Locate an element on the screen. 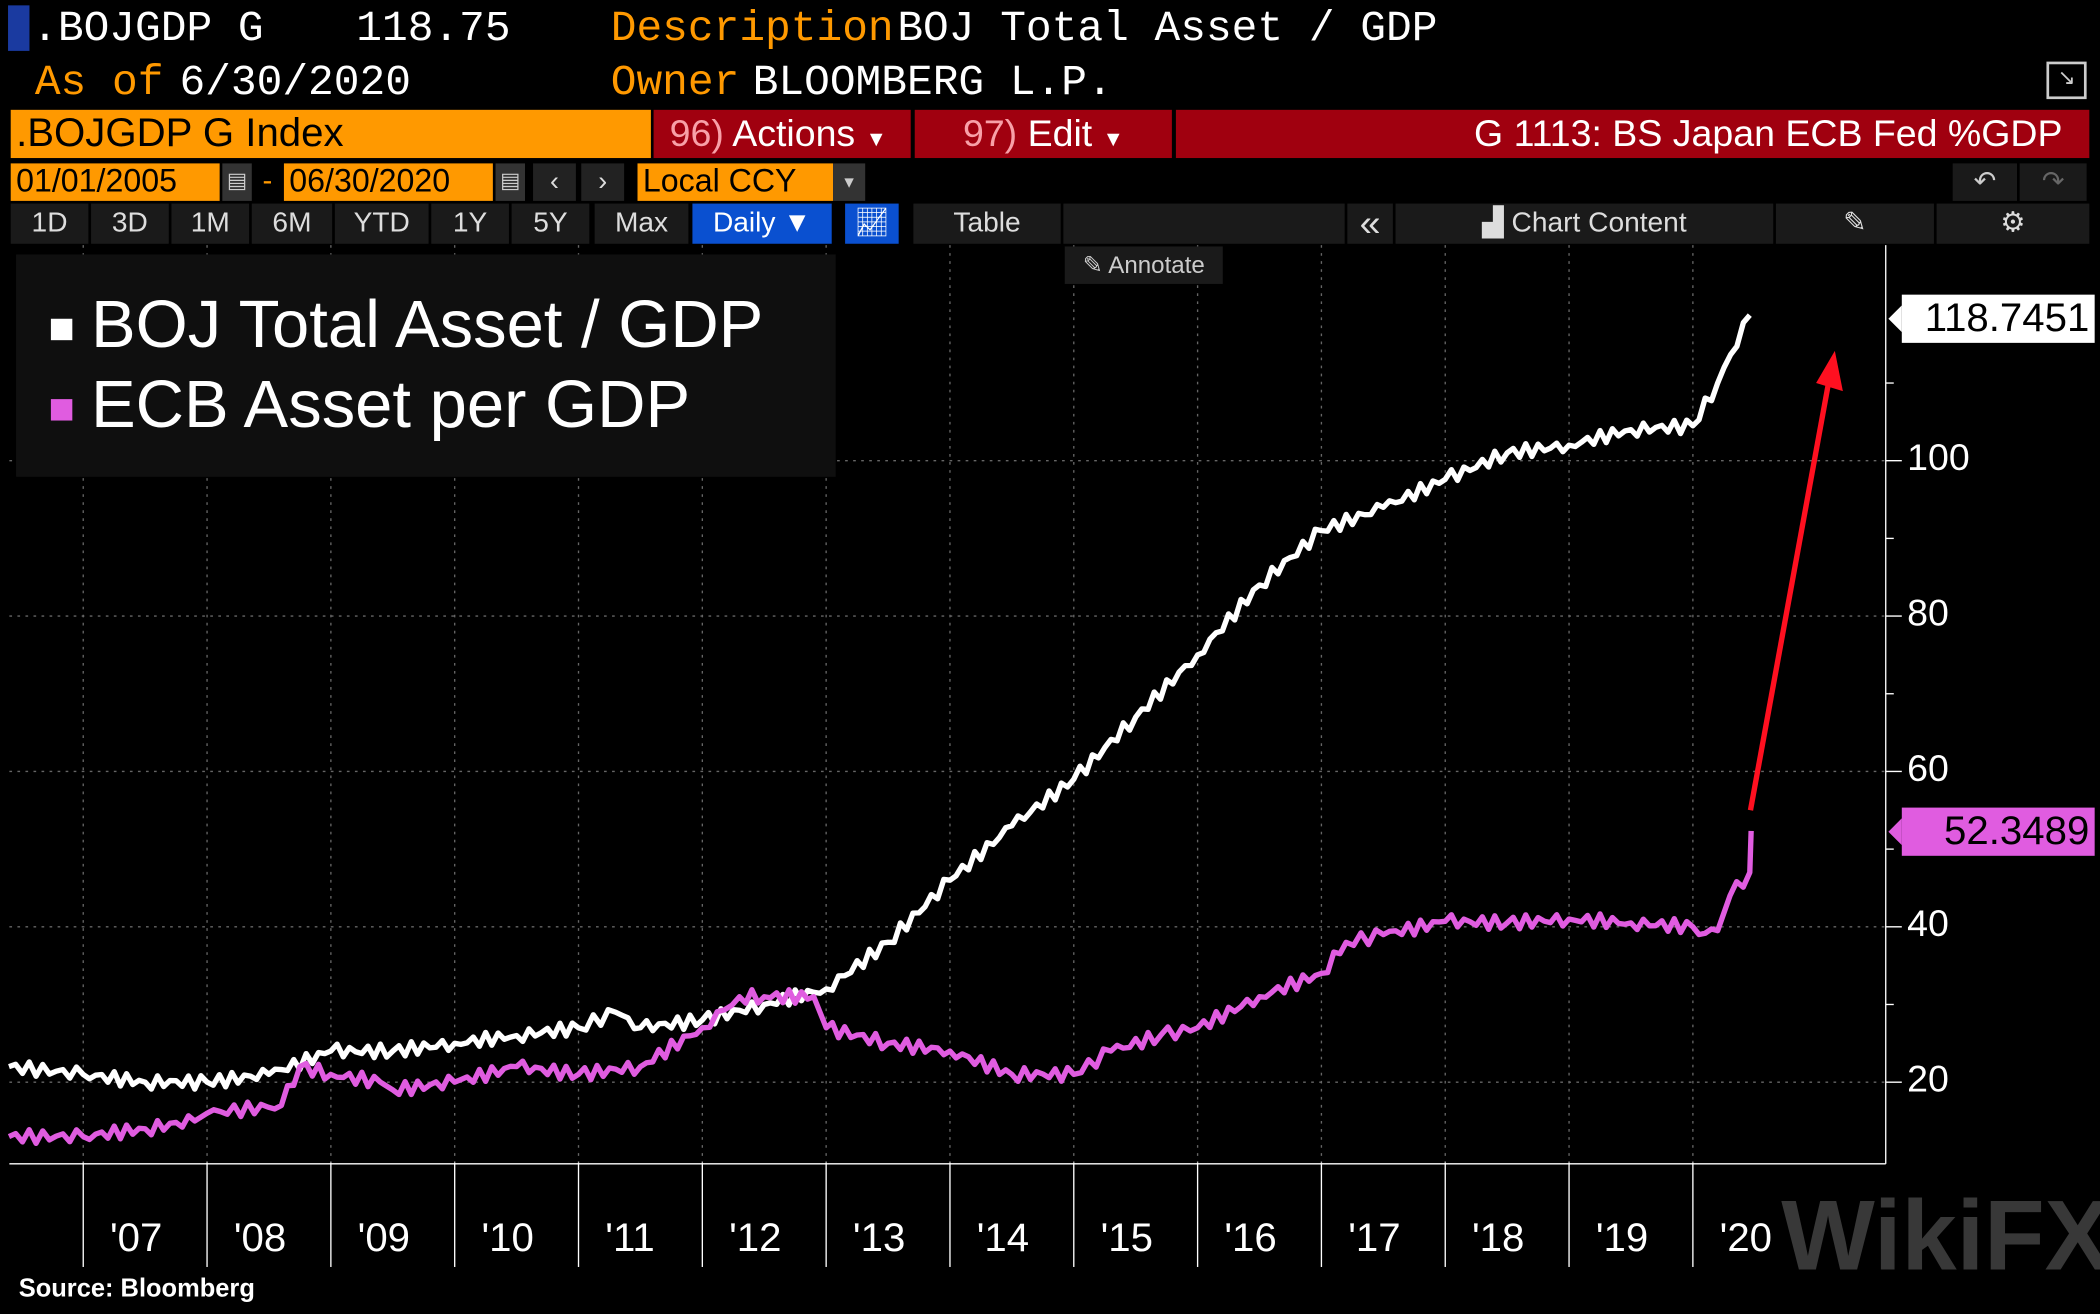  security-field: .BOJGDP G Index is located at coordinates (330, 134).